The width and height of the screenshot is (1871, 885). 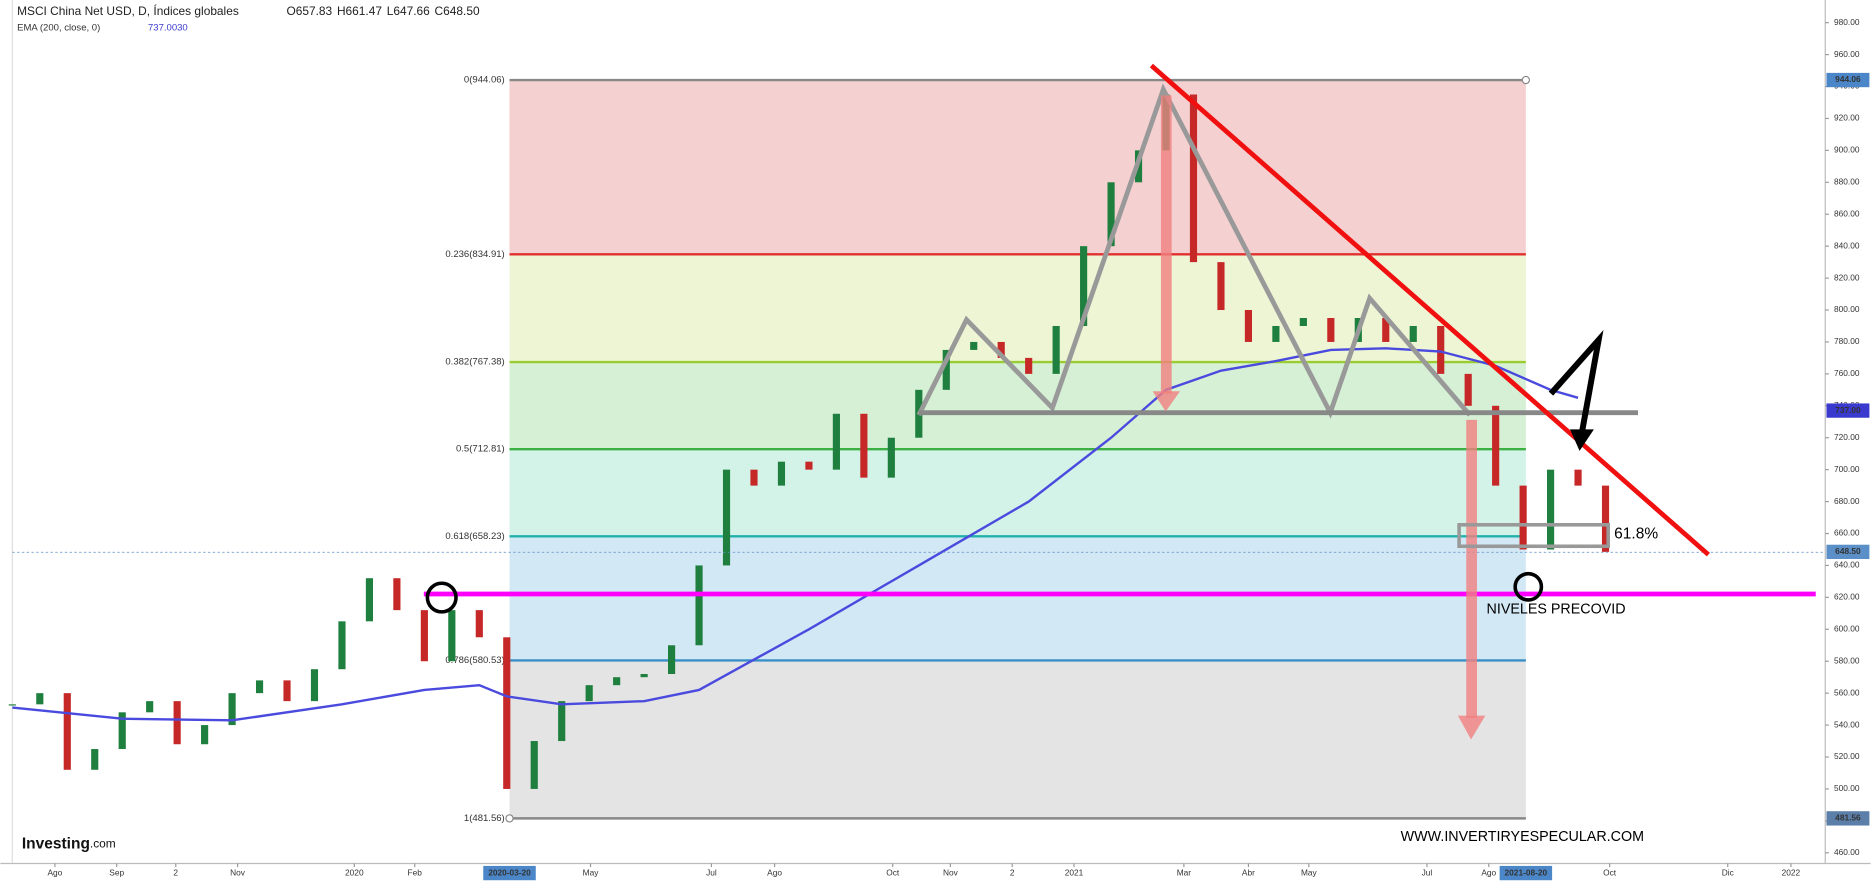 I want to click on x-tick-label: Mar, so click(x=1184, y=872).